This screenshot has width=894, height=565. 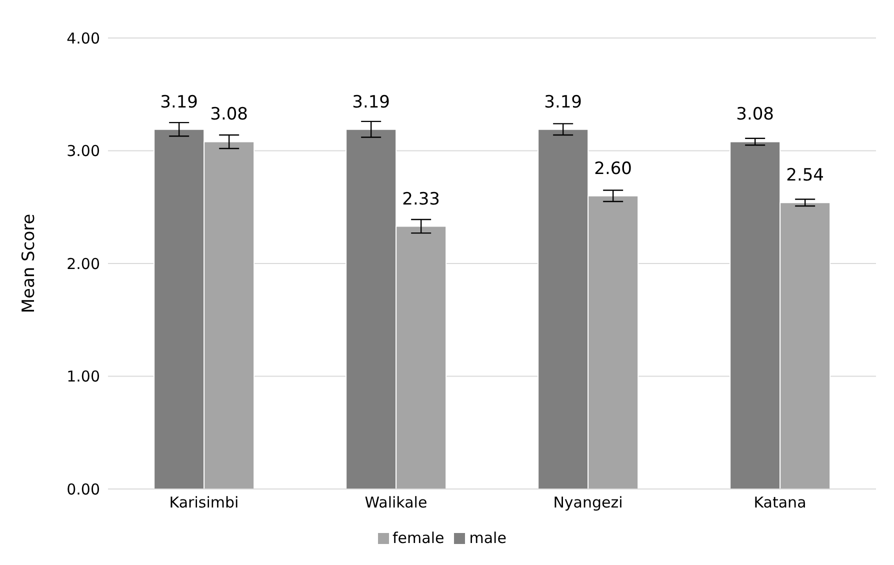 I want to click on x-tick-label: Karisimbi, so click(x=204, y=503).